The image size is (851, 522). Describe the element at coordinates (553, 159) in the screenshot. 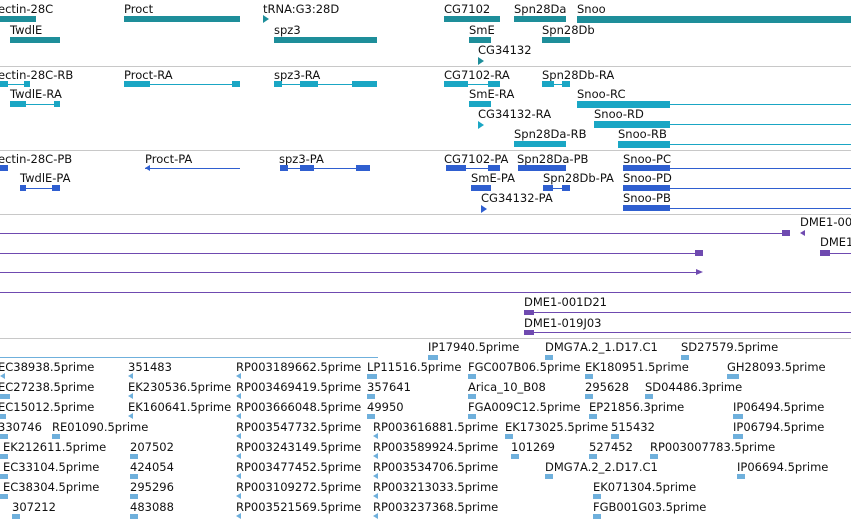

I see `protein-label: Spn28Da-PB` at that location.